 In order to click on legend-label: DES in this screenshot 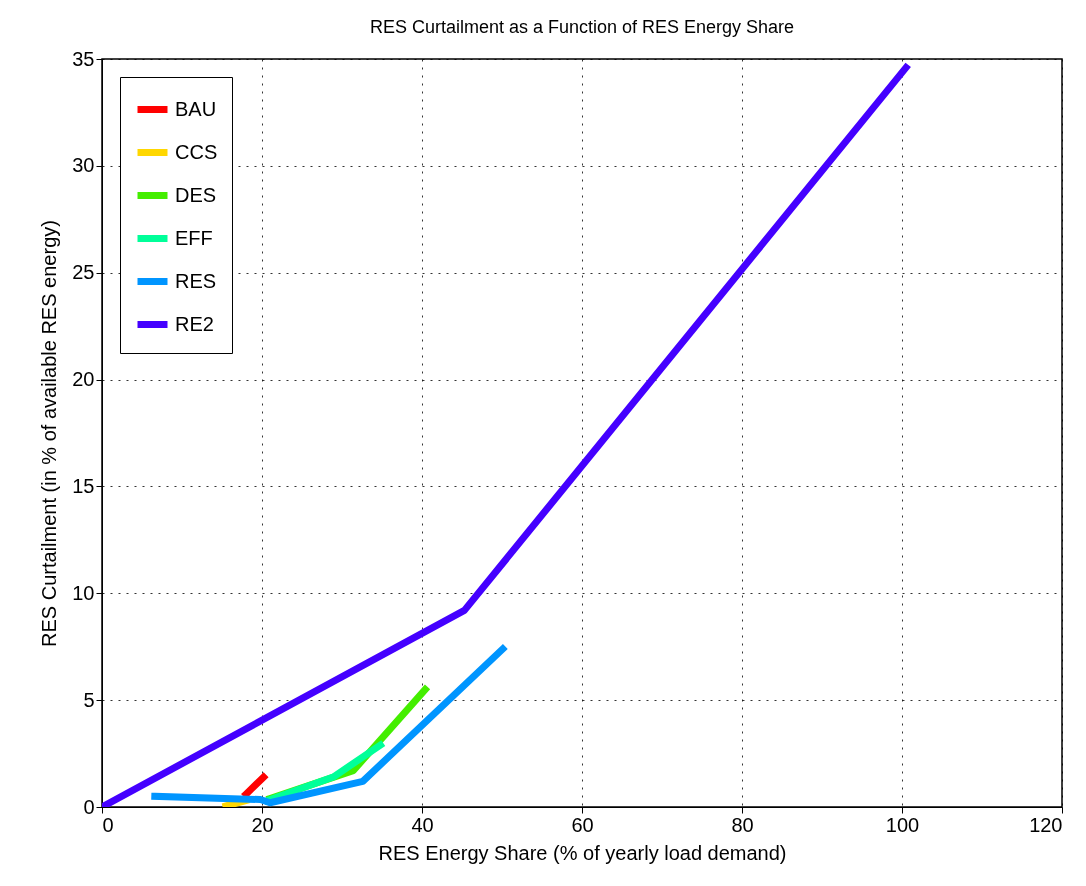, I will do `click(196, 194)`.